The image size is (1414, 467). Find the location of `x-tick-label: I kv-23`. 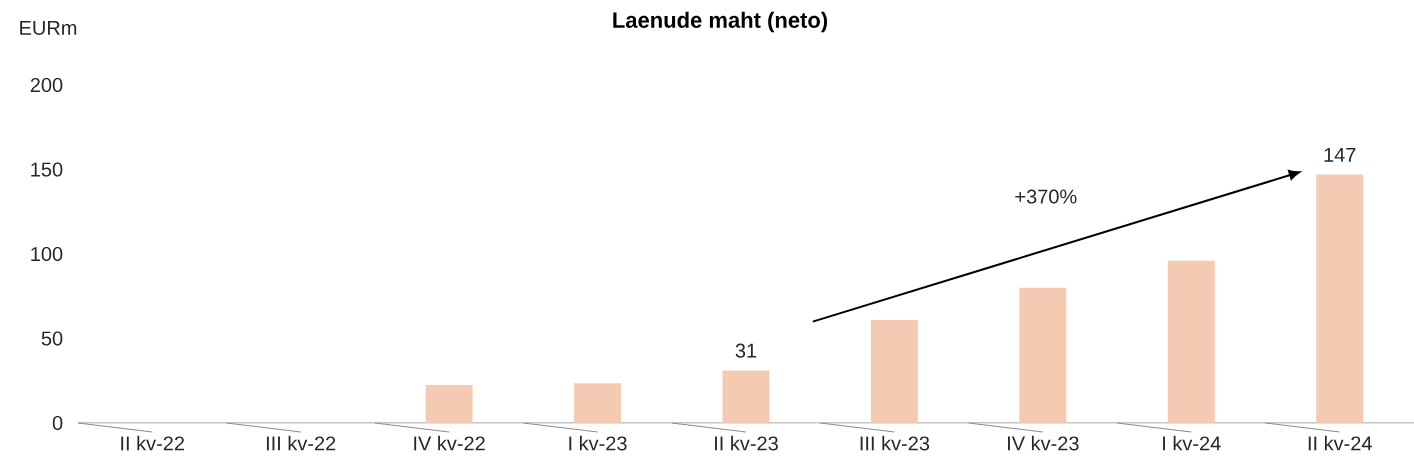

x-tick-label: I kv-23 is located at coordinates (598, 443).